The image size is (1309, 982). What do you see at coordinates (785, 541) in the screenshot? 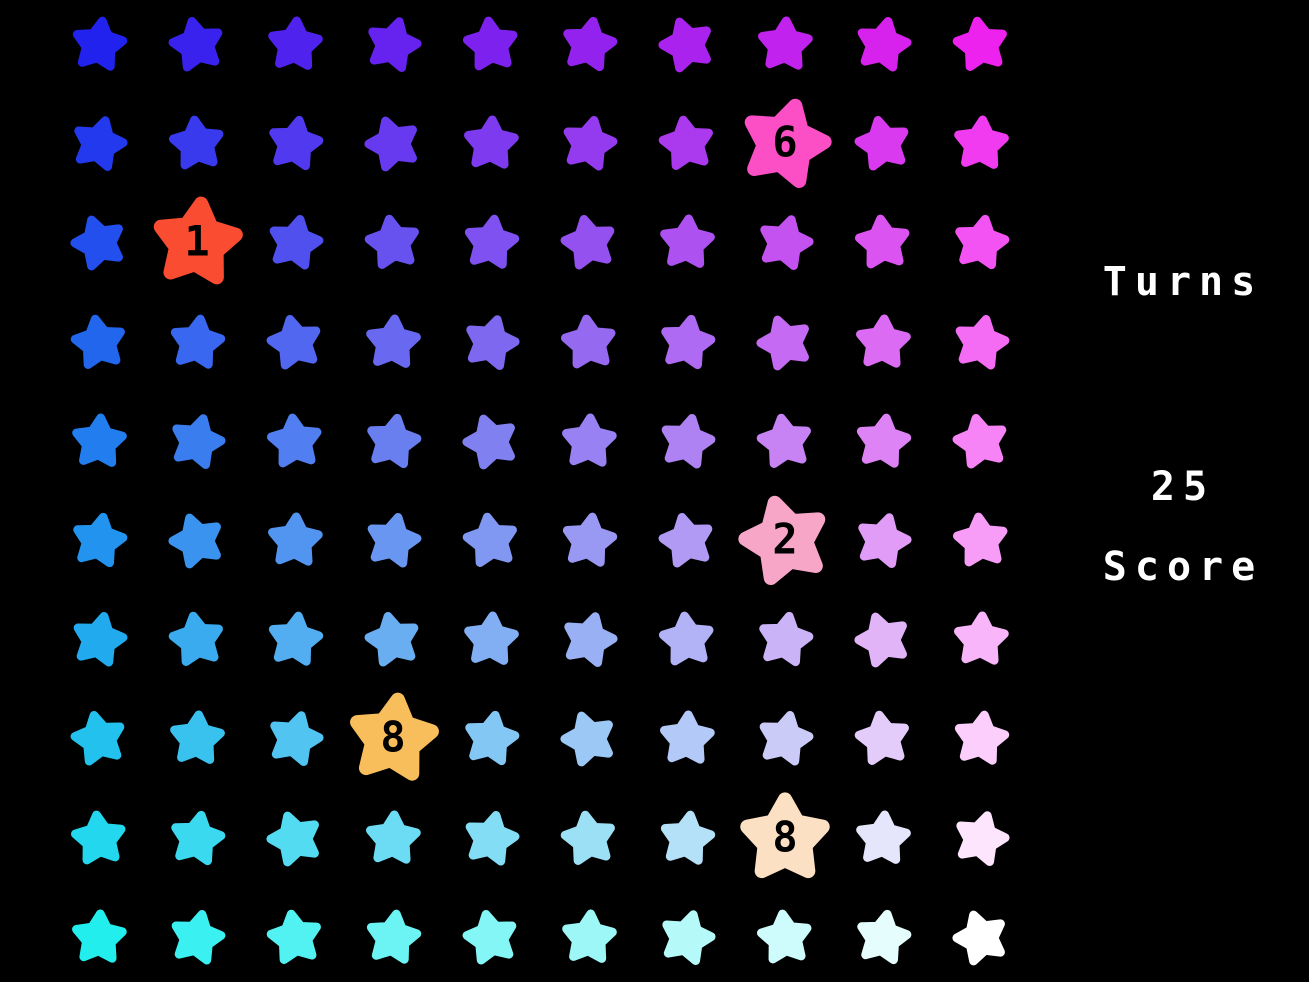
I see `special-star: 2` at bounding box center [785, 541].